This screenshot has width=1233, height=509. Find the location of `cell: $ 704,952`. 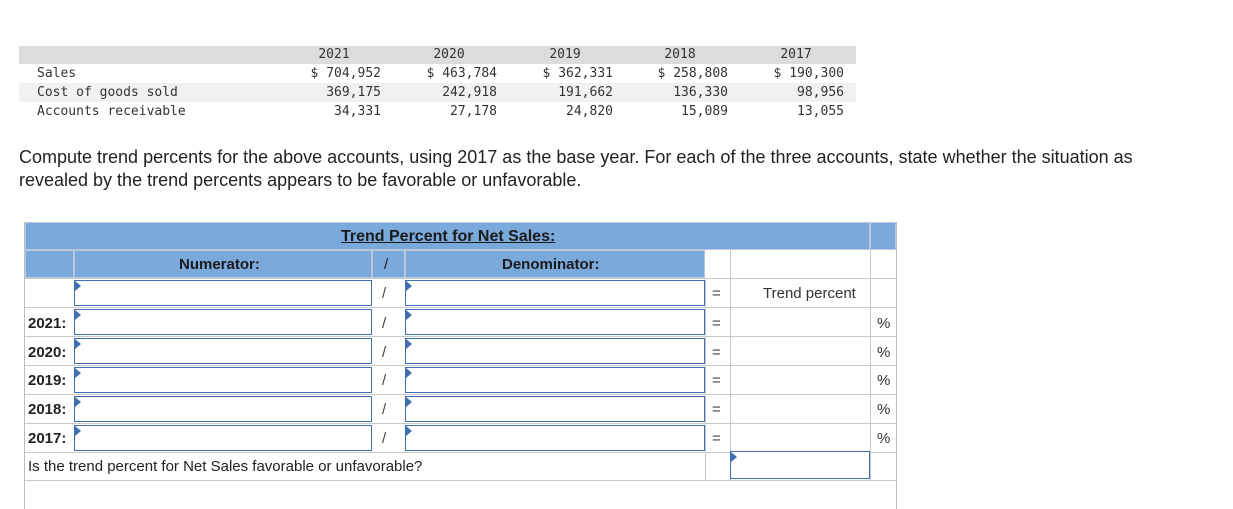

cell: $ 704,952 is located at coordinates (345, 73).